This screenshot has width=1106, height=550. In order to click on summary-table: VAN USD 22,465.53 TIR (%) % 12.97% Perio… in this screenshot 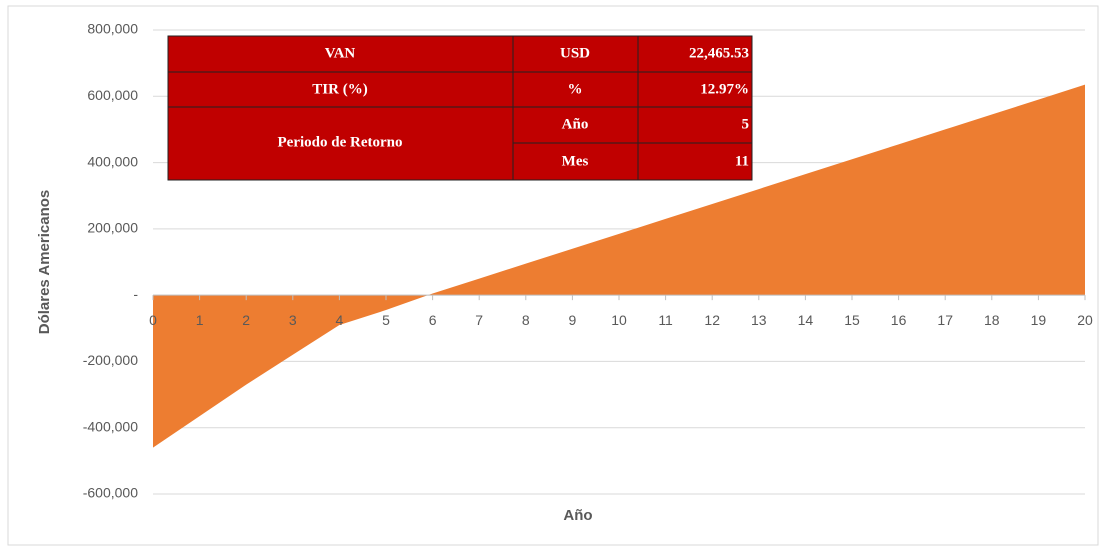, I will do `click(460, 108)`.